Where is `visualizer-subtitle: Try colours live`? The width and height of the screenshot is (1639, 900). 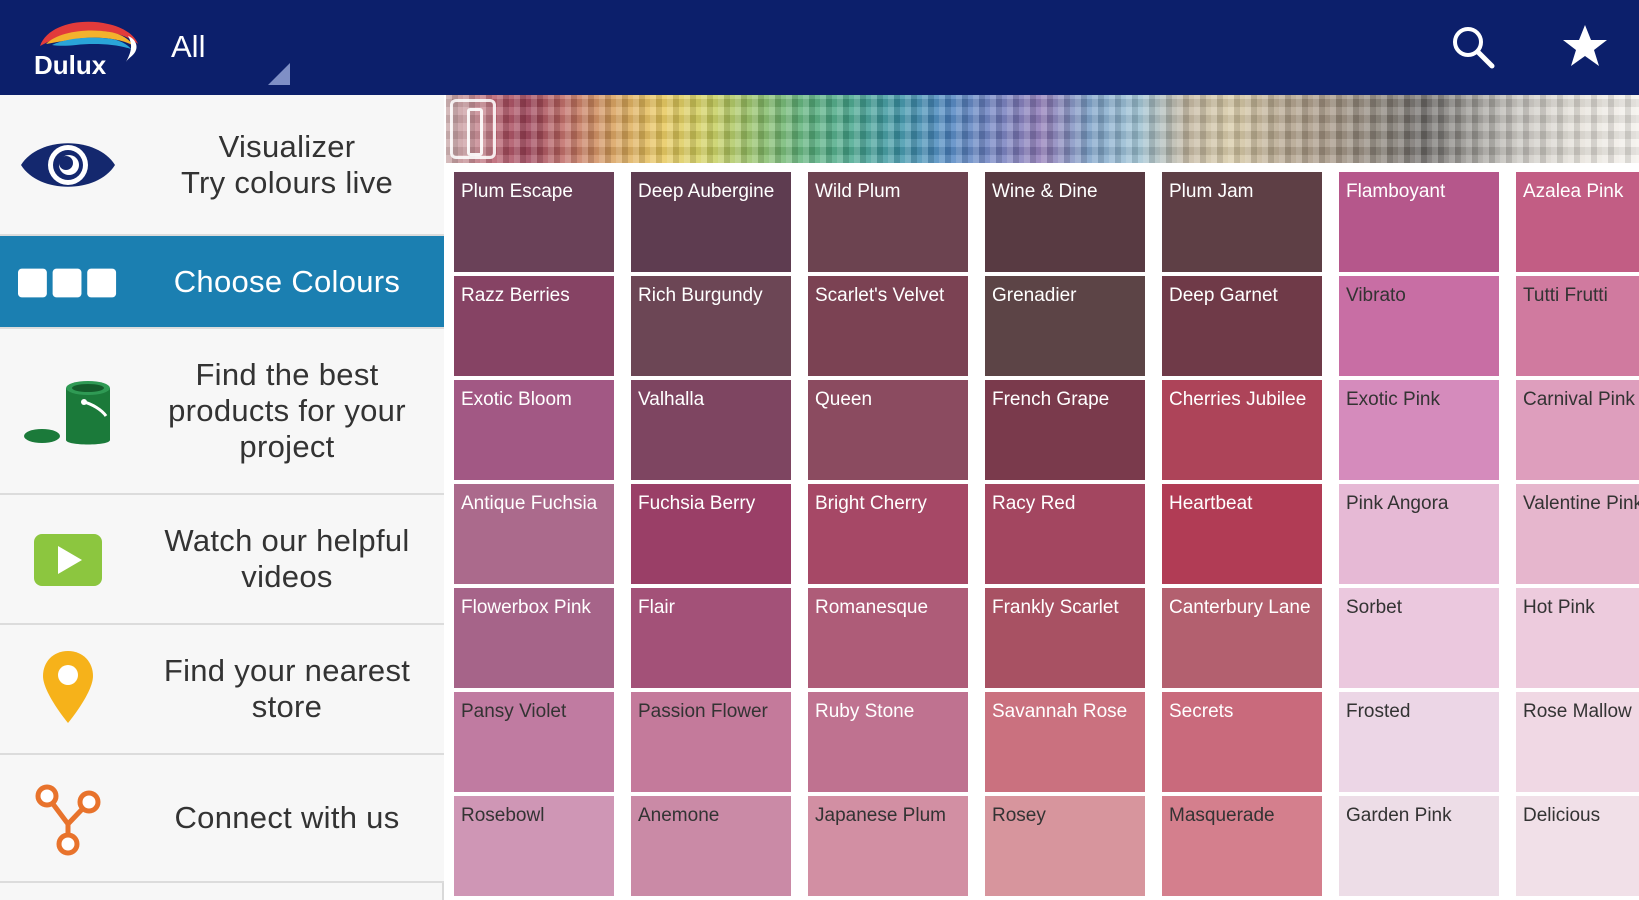
visualizer-subtitle: Try colours live is located at coordinates (287, 182).